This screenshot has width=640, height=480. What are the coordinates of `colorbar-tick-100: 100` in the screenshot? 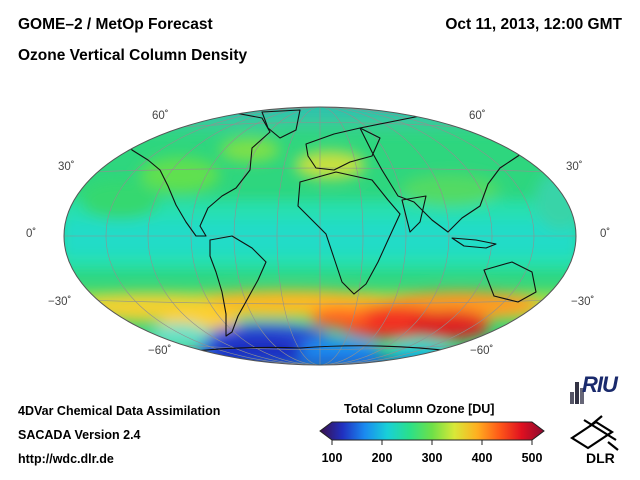 It's located at (332, 458).